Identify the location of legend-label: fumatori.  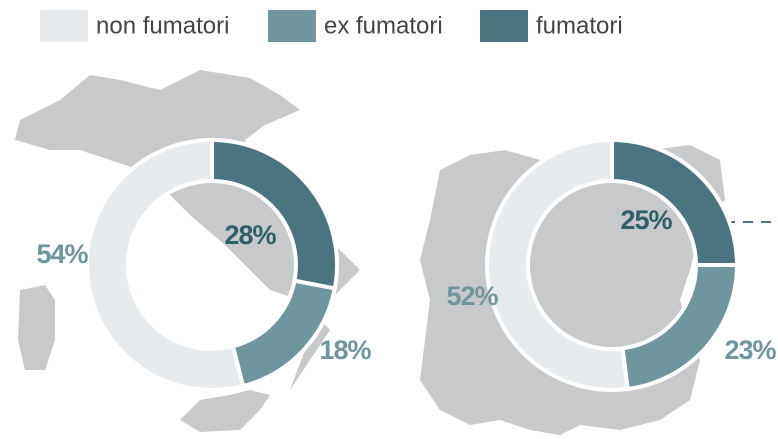
(579, 25).